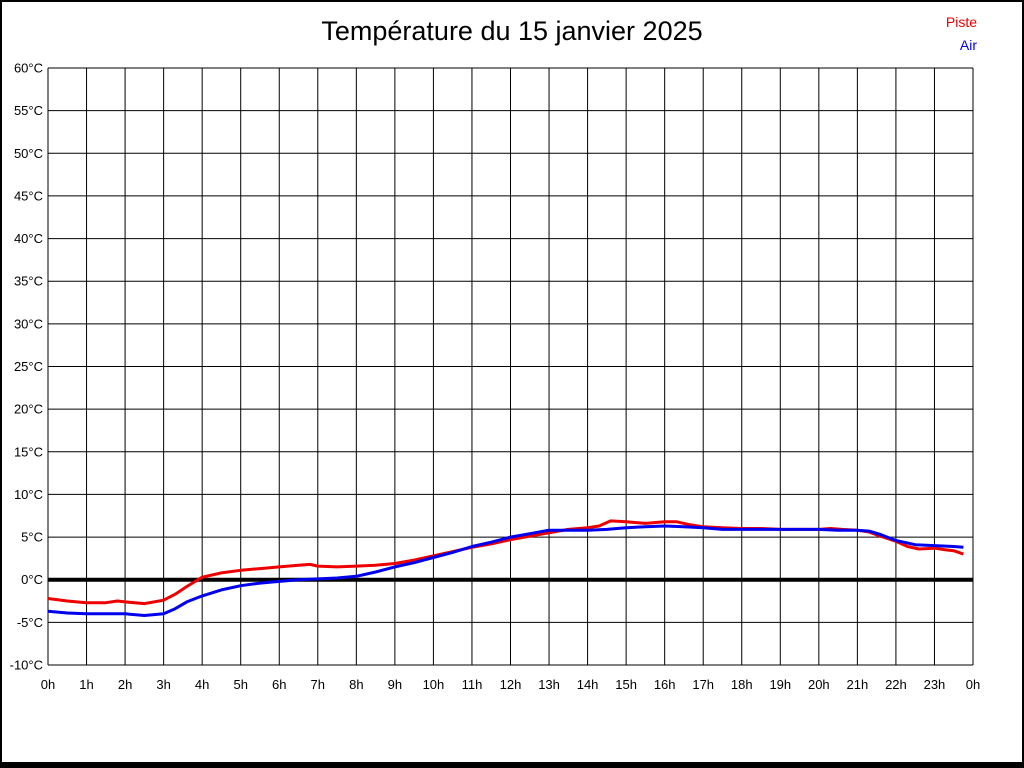 This screenshot has width=1024, height=768. Describe the element at coordinates (318, 684) in the screenshot. I see `x-tick-label: 7h` at that location.